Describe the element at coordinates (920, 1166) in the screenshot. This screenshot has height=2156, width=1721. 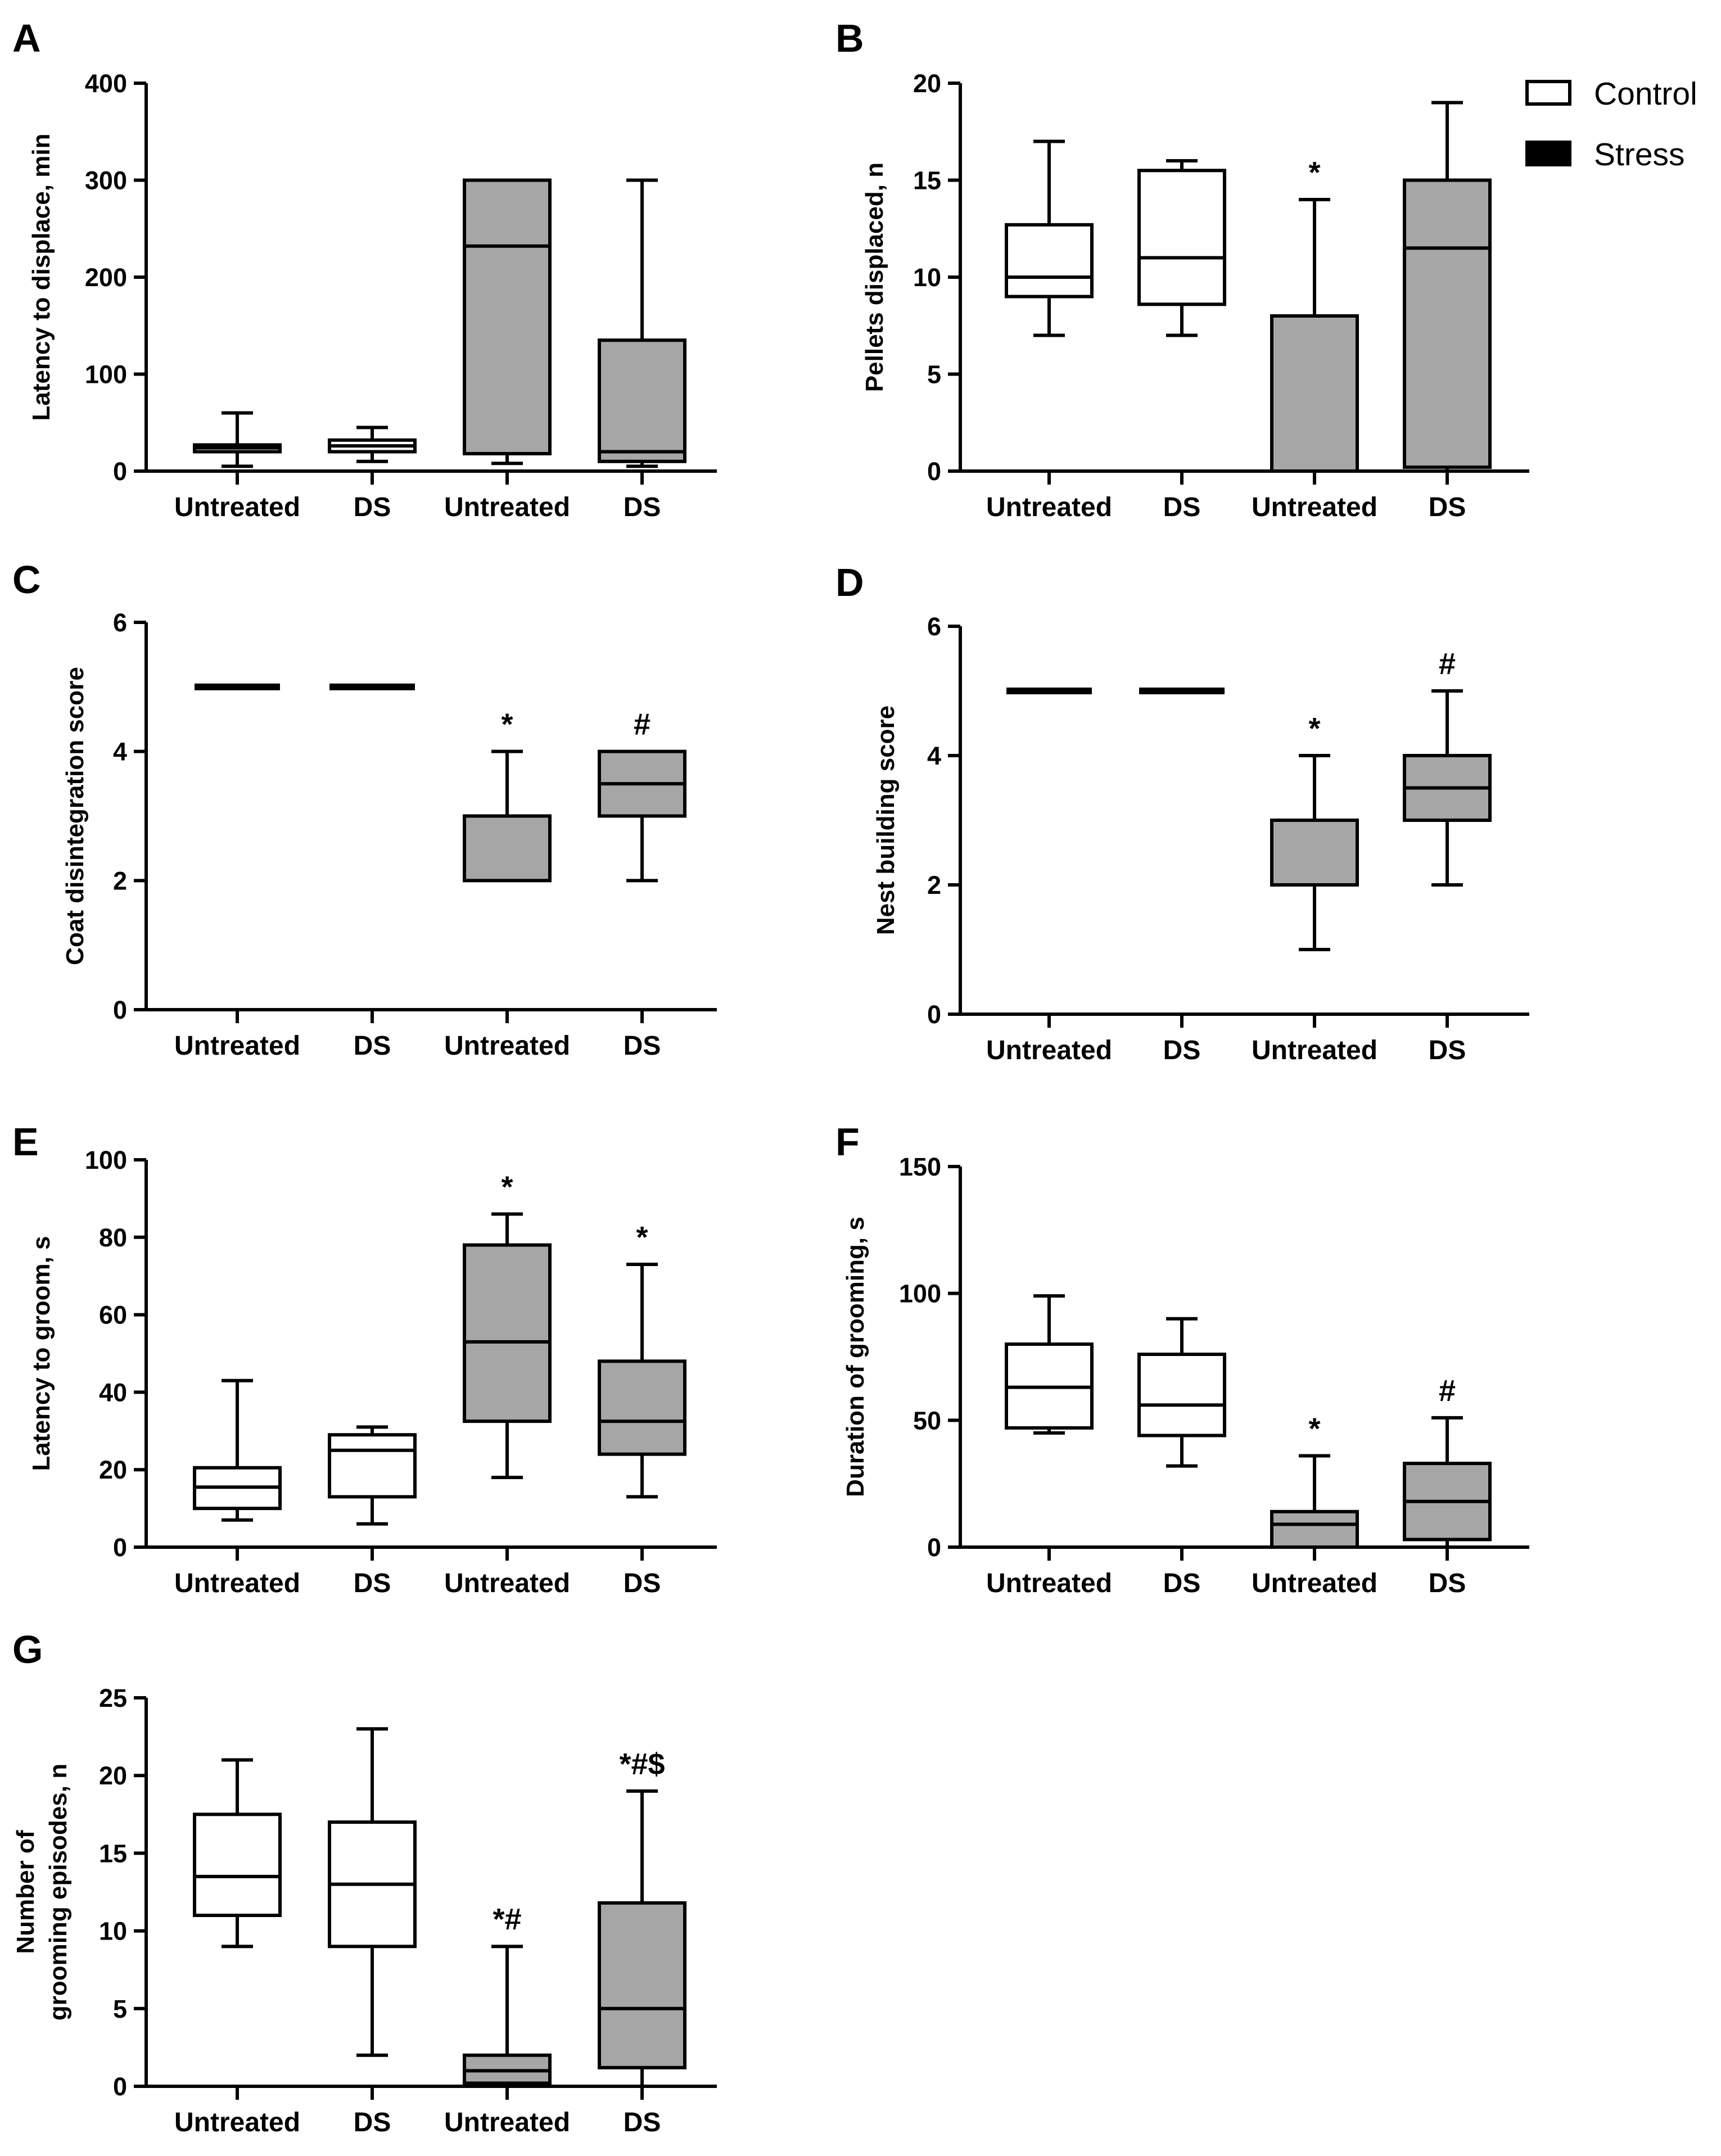
I see `y-tick-label: 150` at that location.